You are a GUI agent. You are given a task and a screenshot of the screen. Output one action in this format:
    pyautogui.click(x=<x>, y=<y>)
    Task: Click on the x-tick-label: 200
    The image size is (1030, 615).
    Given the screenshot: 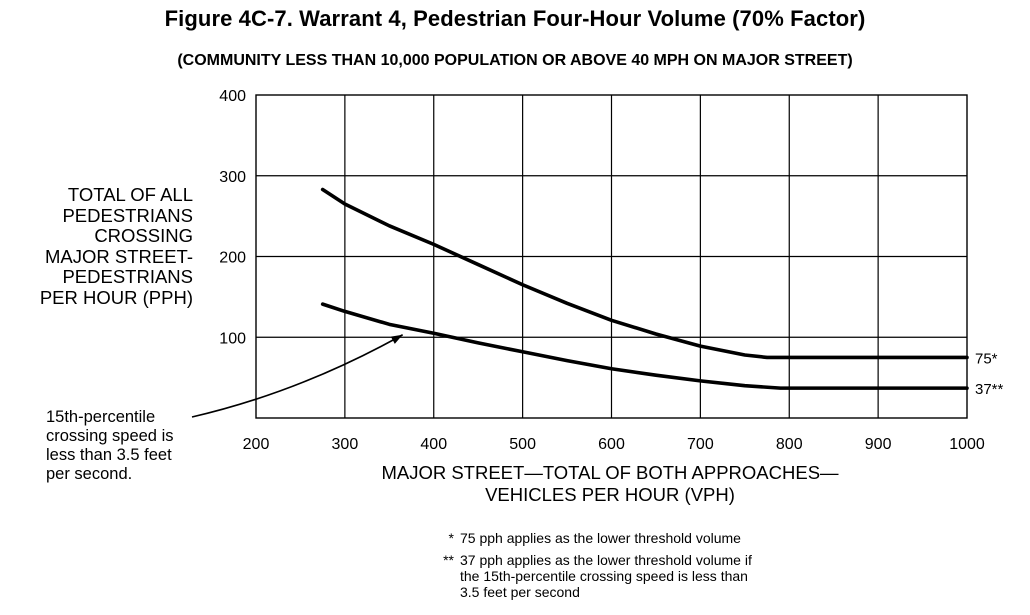 What is the action you would take?
    pyautogui.click(x=256, y=444)
    